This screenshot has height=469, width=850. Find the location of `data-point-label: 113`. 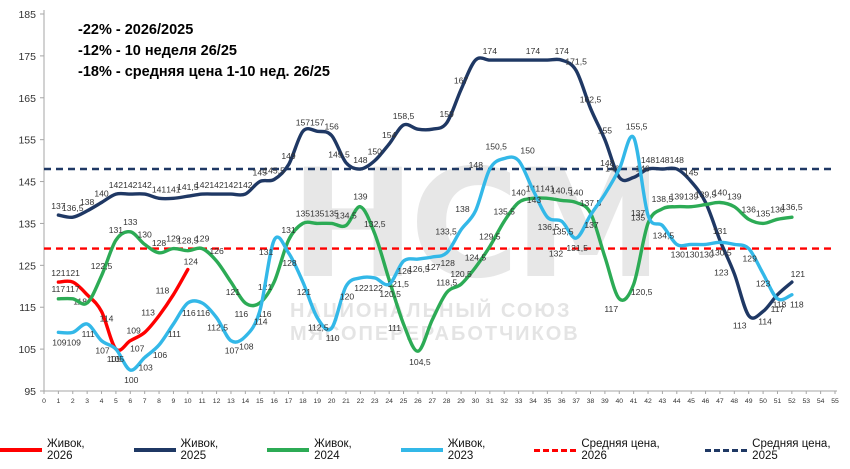

data-point-label: 113 is located at coordinates (740, 326).